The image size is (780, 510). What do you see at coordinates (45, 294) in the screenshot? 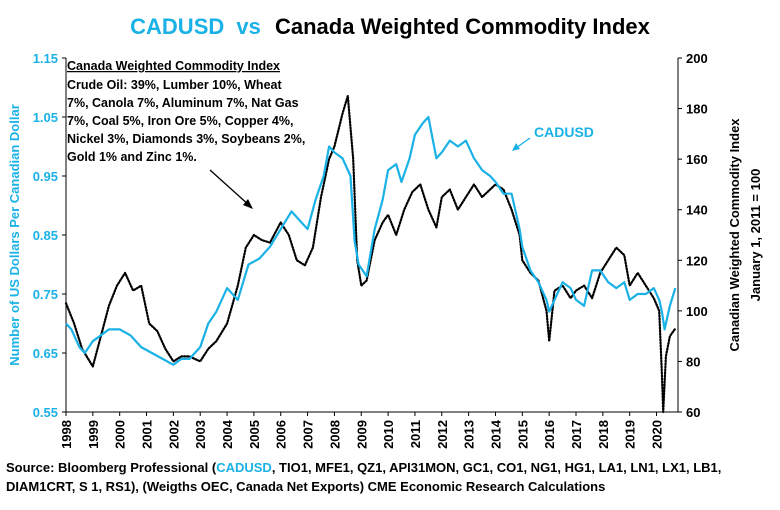
I see `left-tick-label: 0.75` at bounding box center [45, 294].